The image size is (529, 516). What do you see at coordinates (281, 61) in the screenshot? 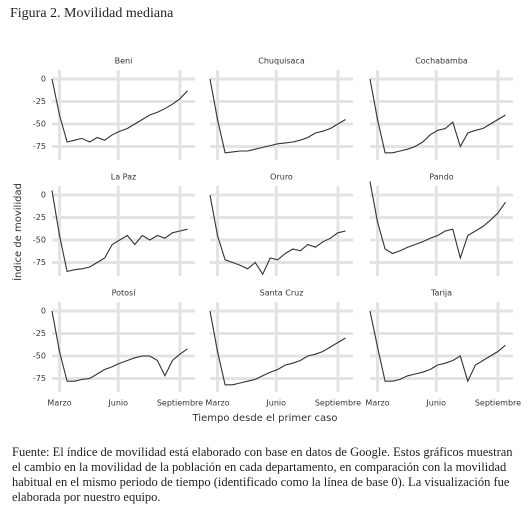
I see `panel-title: Chuquisaca` at bounding box center [281, 61].